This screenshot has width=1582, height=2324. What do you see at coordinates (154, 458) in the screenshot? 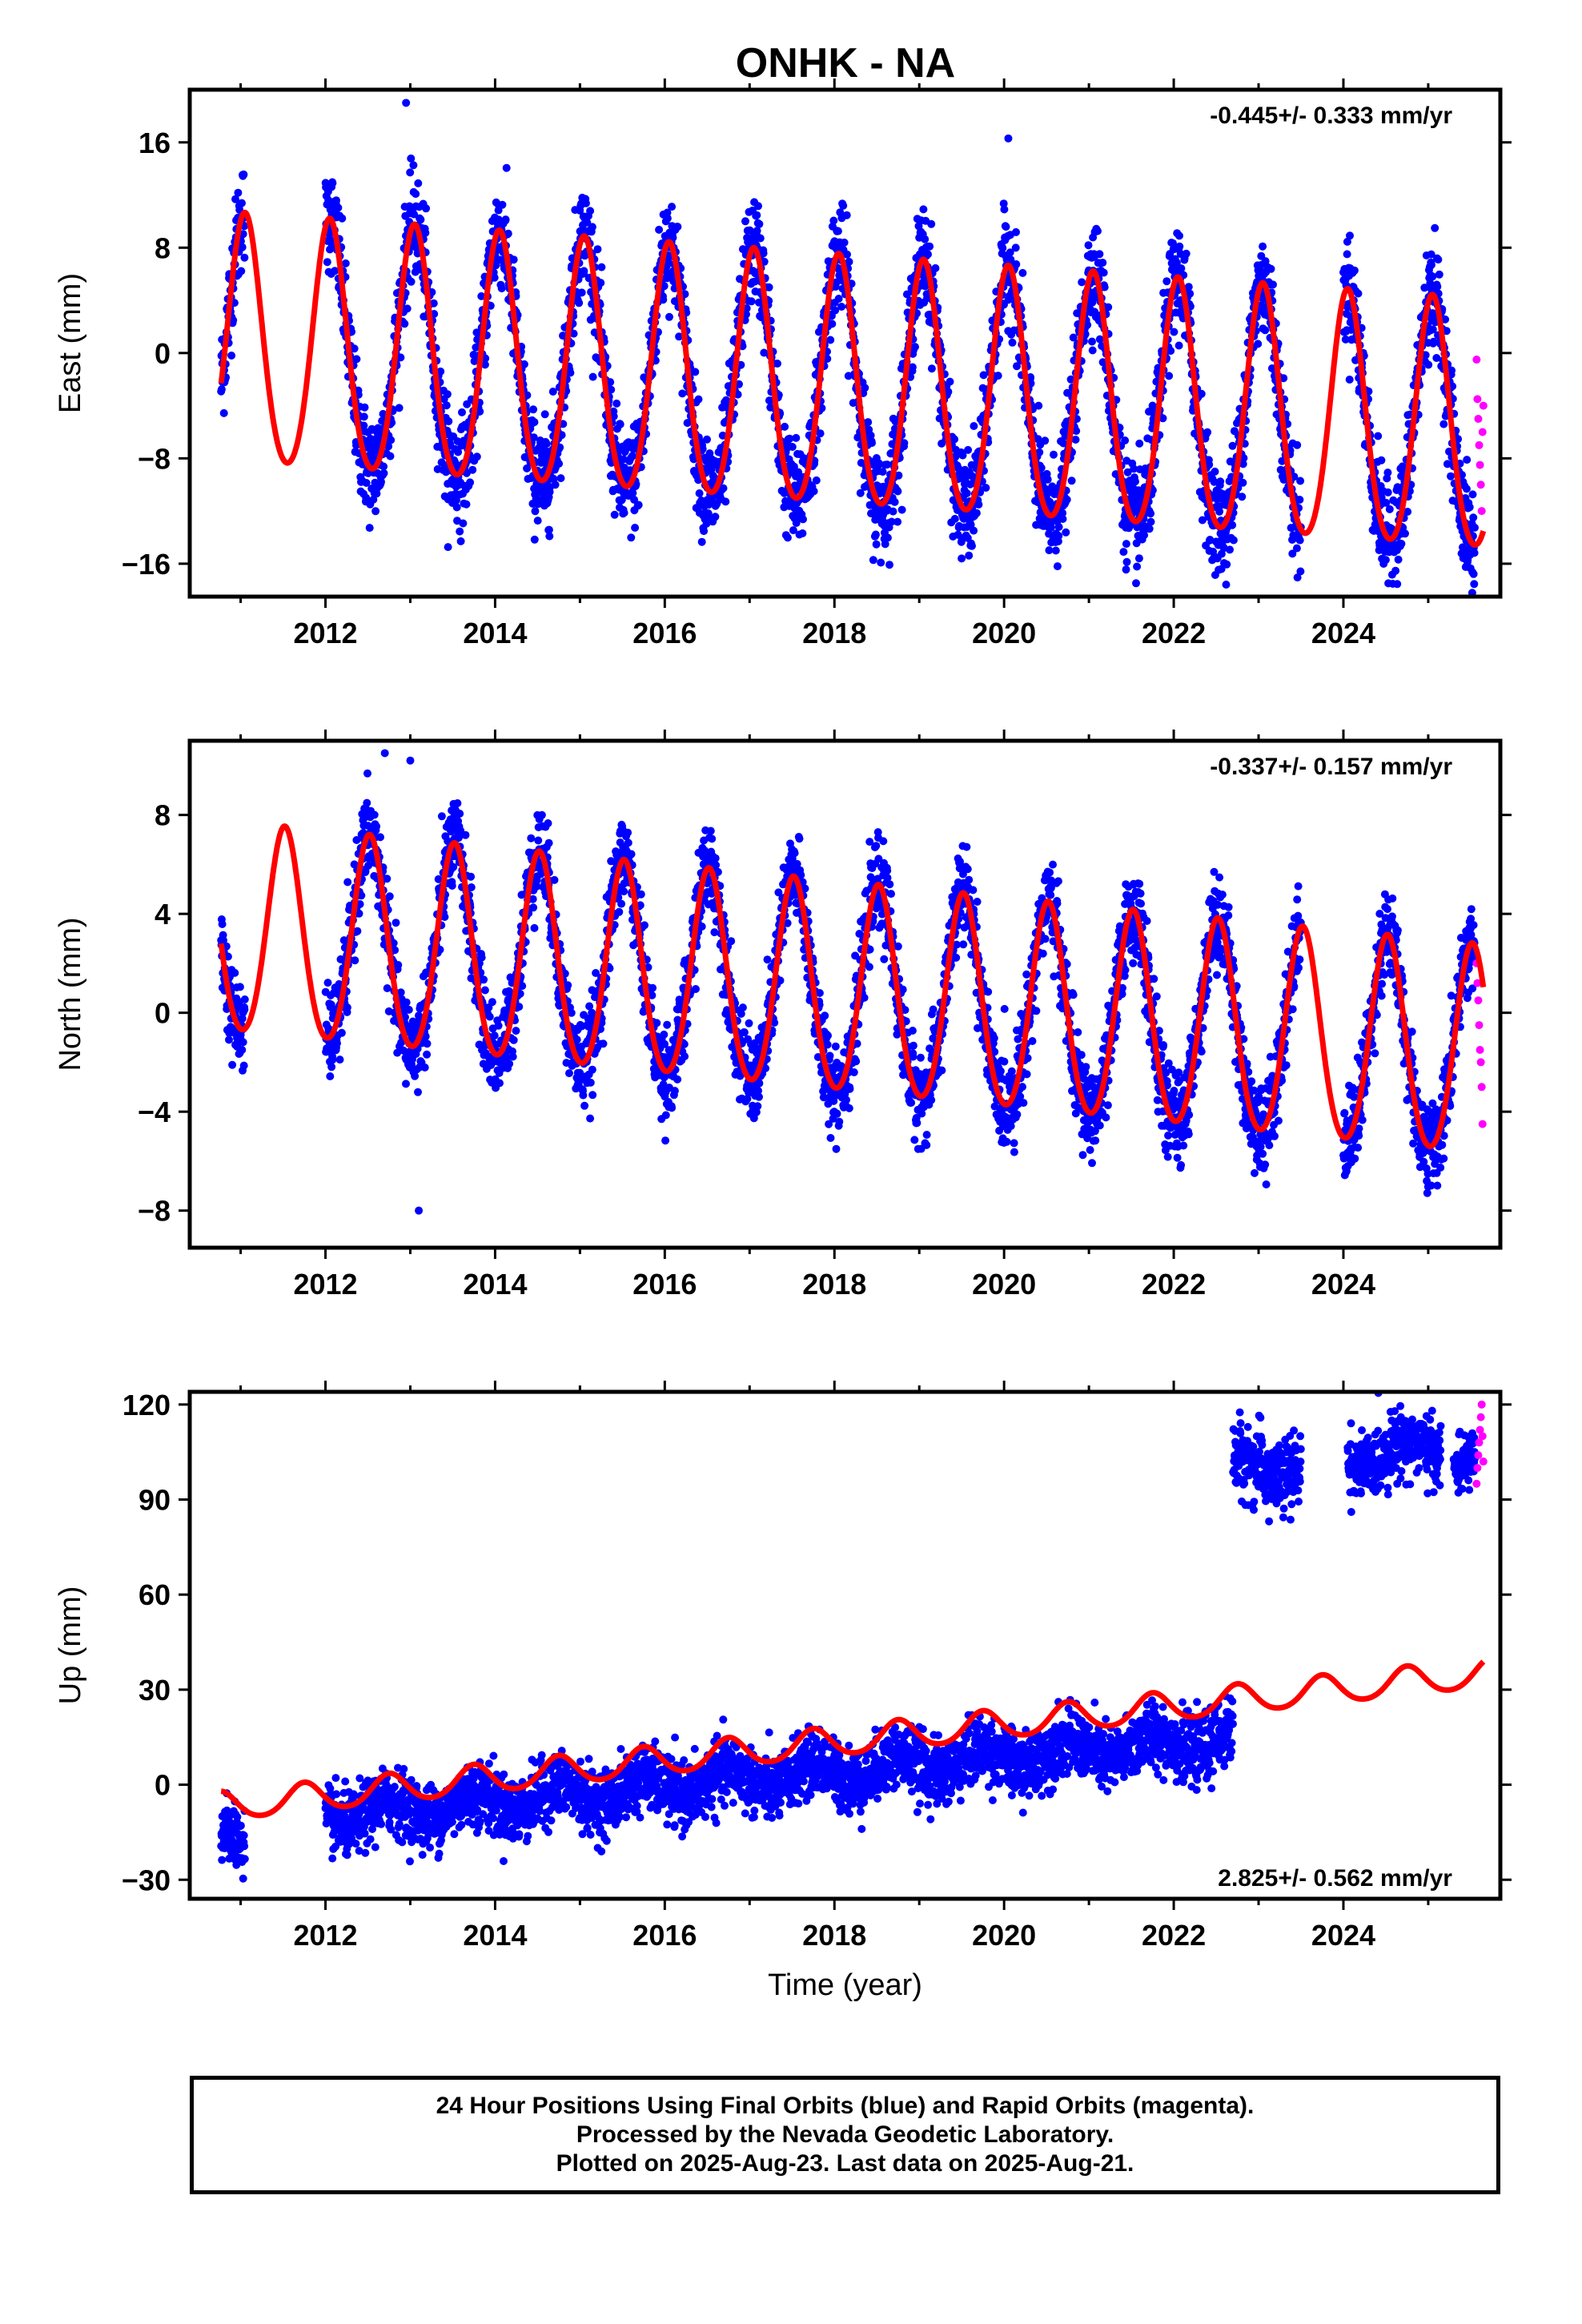
I see `y-tick-label: −8` at bounding box center [154, 458].